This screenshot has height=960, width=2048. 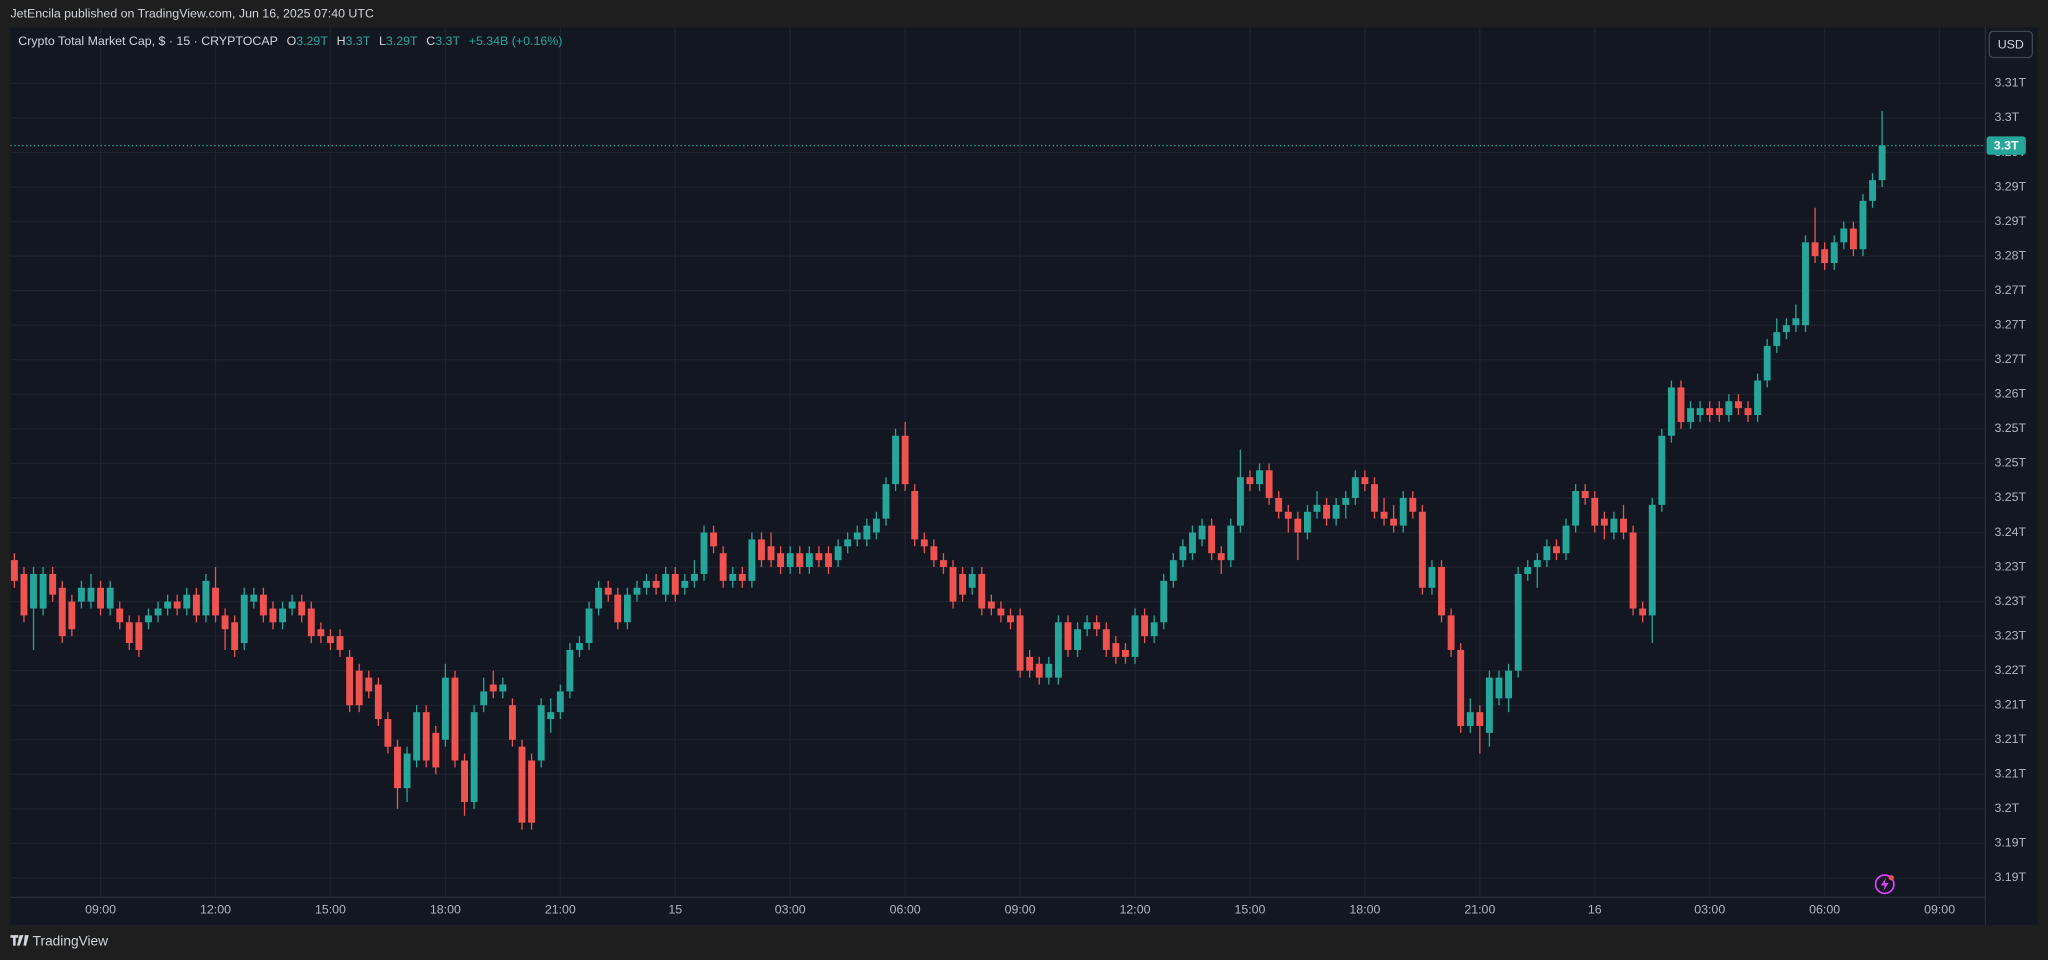 I want to click on brand-name: TradingView, so click(x=71, y=940).